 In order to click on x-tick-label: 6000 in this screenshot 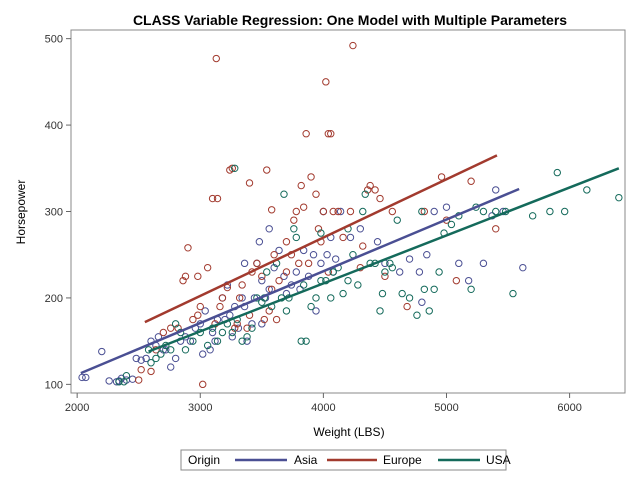, I will do `click(569, 408)`.